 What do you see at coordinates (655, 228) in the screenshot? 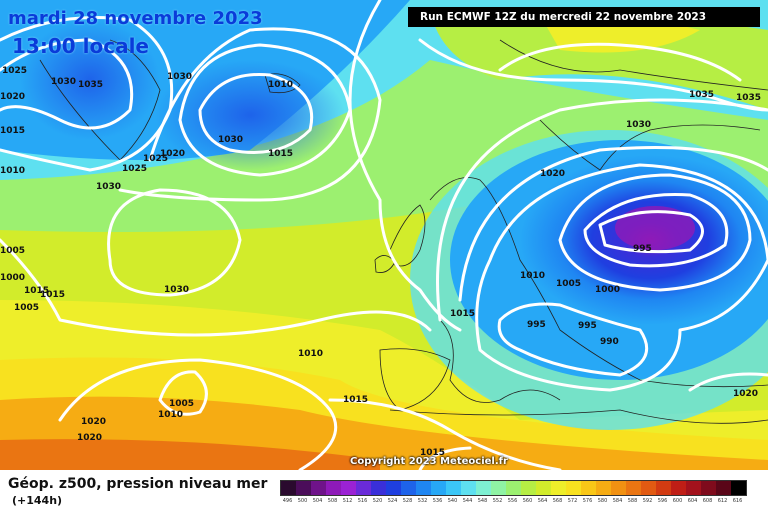
I see `low-core` at bounding box center [655, 228].